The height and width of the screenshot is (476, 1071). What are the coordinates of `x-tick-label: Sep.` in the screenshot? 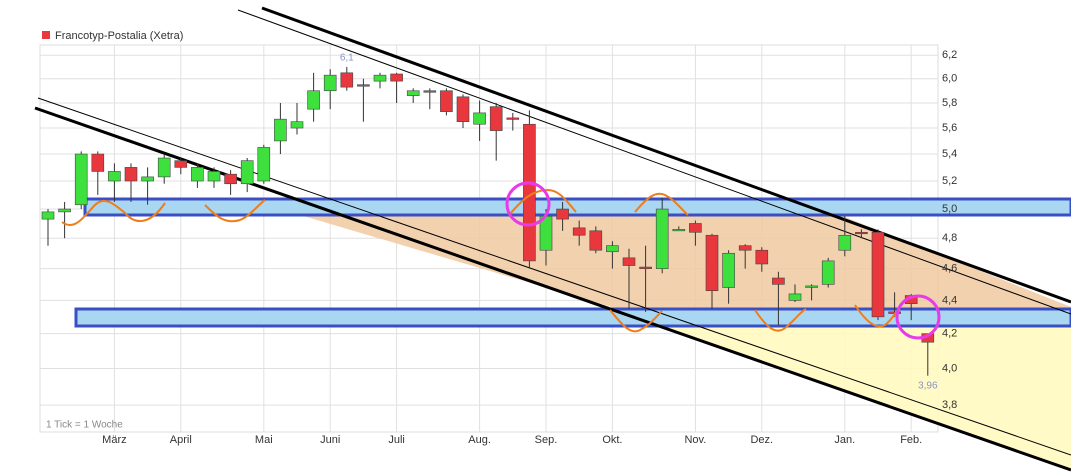 It's located at (546, 440).